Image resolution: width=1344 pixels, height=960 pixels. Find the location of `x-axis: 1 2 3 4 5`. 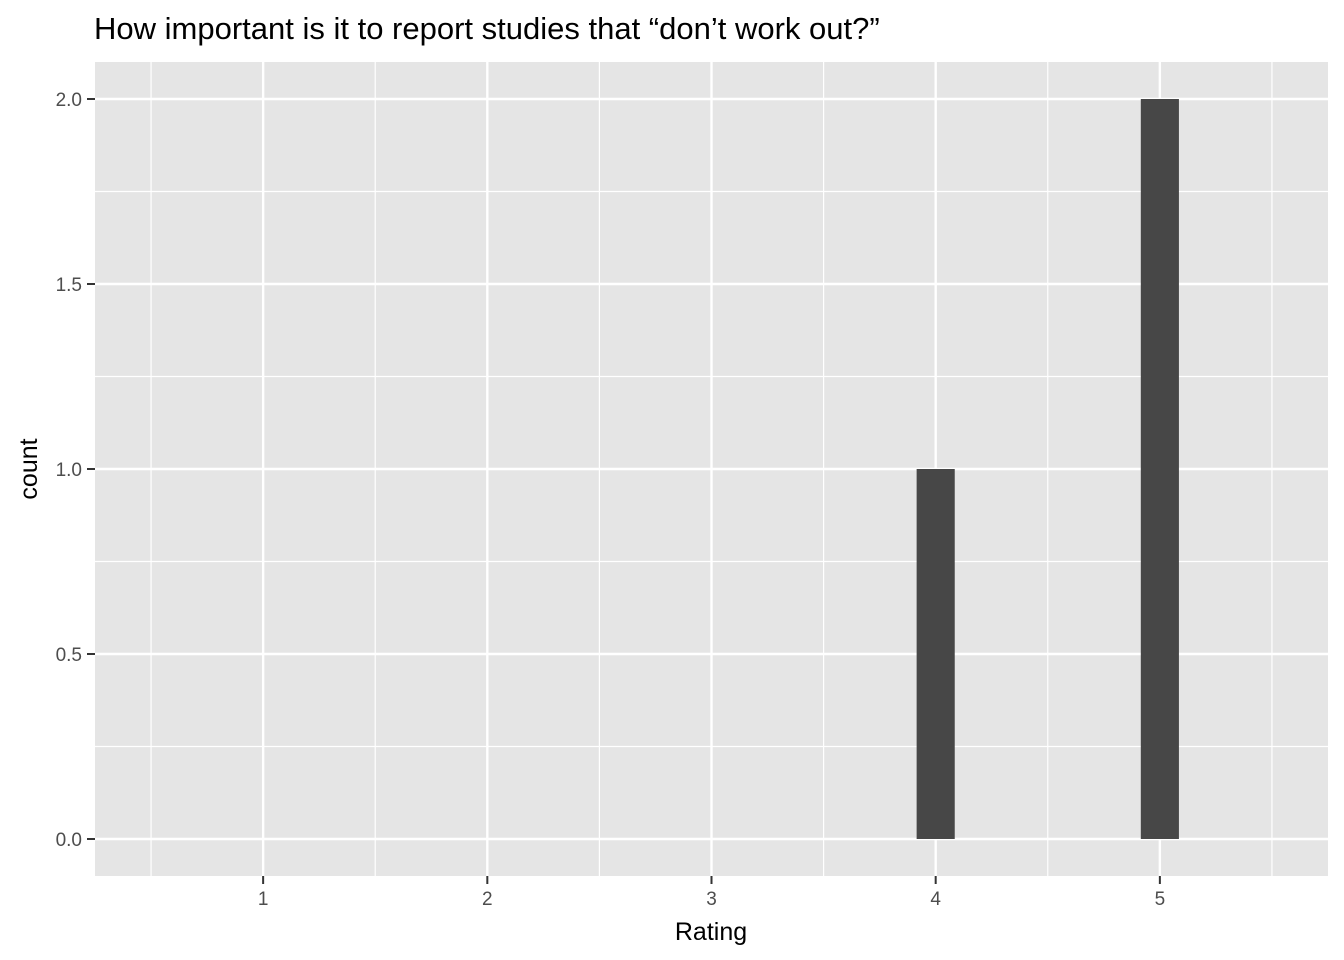

x-axis: 1 2 3 4 5 is located at coordinates (711, 893).